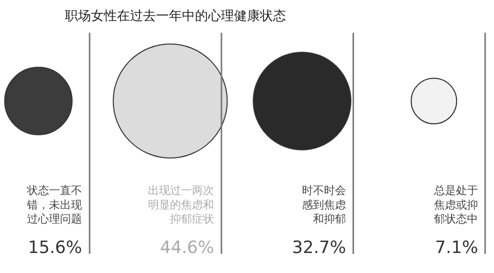  What do you see at coordinates (181, 205) in the screenshot?
I see `category-label: 出现过一两次明显的焦虑和抑郁症状` at bounding box center [181, 205].